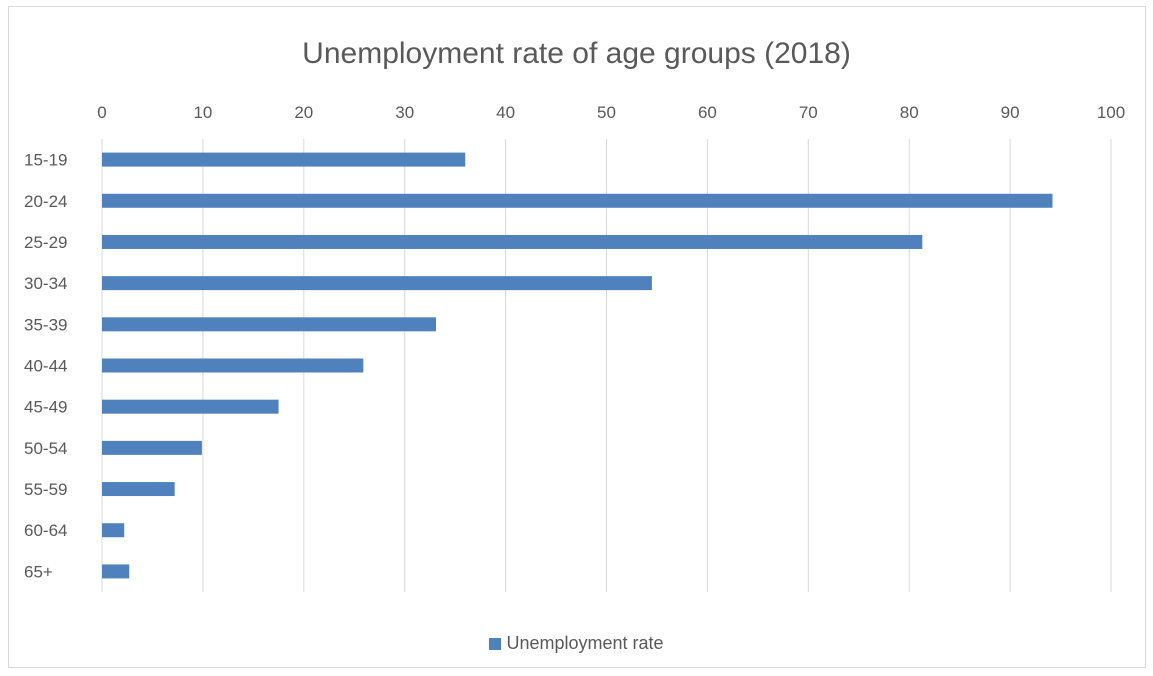 This screenshot has height=676, width=1153. I want to click on x-tick-label: 80, so click(909, 112).